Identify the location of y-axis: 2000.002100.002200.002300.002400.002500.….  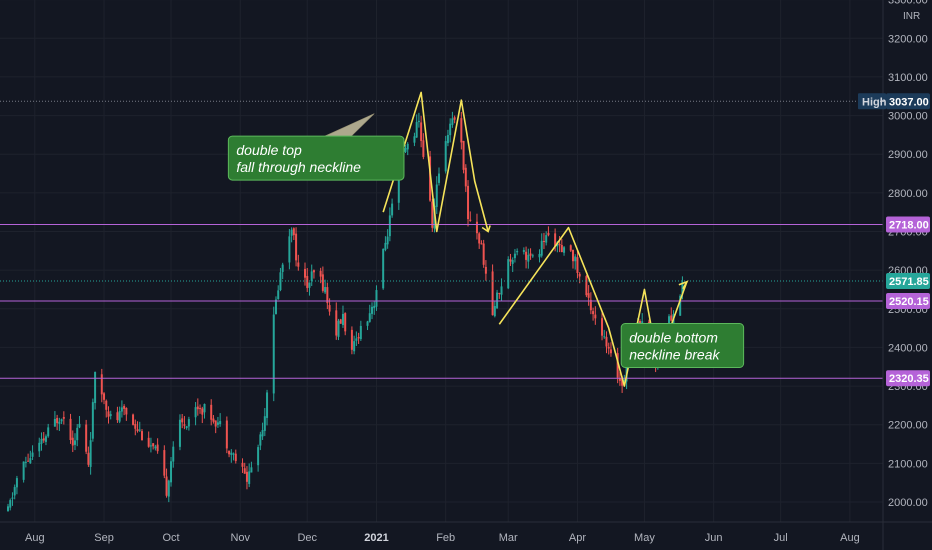
(905, 275).